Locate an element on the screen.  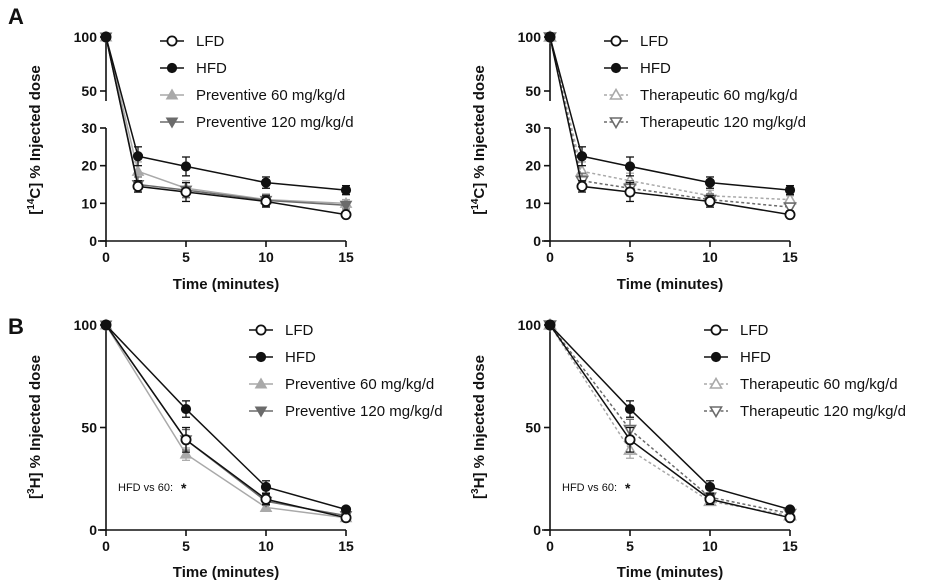
y-axis-label-superscript: 14 is located at coordinates (31, 204).